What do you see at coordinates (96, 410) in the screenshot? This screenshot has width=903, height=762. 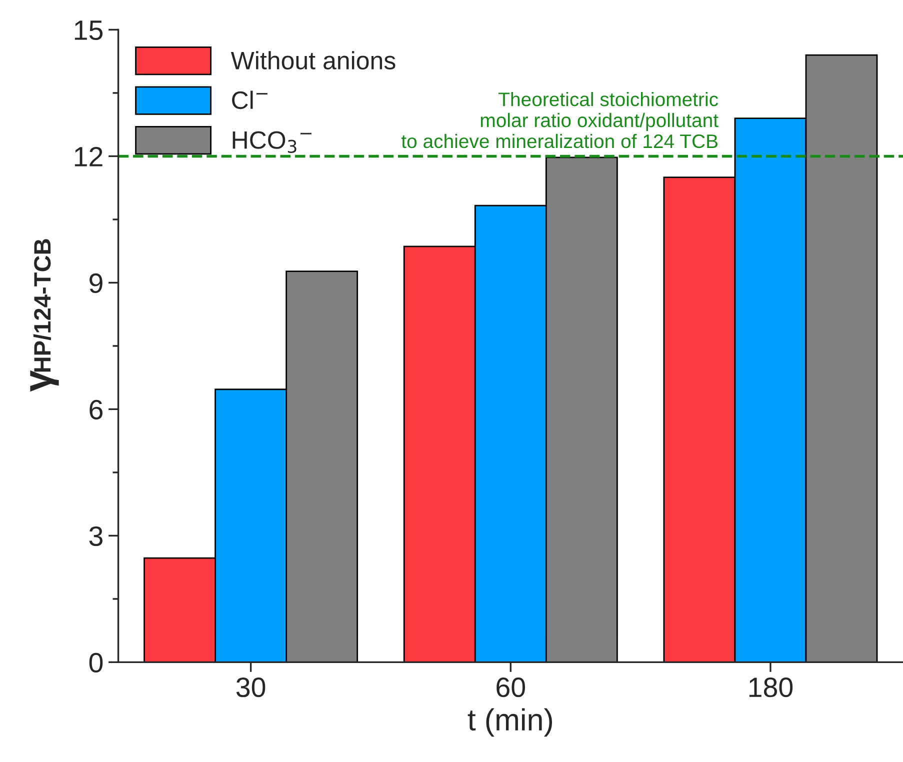 I see `y-tick-label: 6` at bounding box center [96, 410].